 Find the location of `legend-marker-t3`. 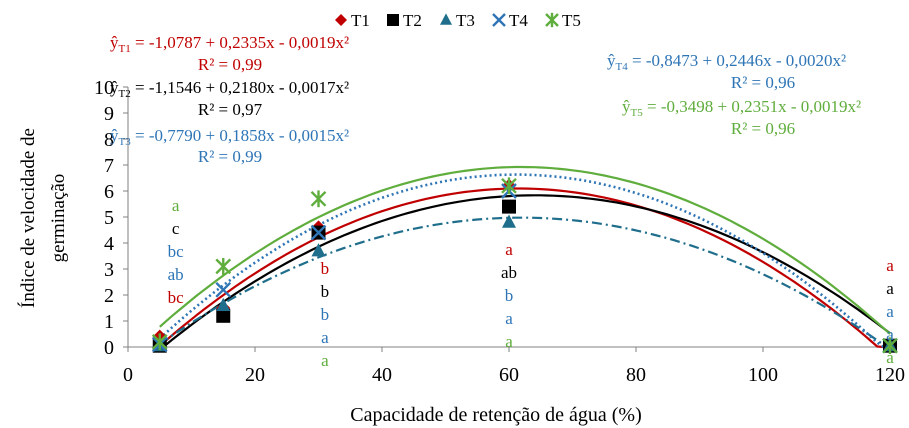

legend-marker-t3 is located at coordinates (446, 19).